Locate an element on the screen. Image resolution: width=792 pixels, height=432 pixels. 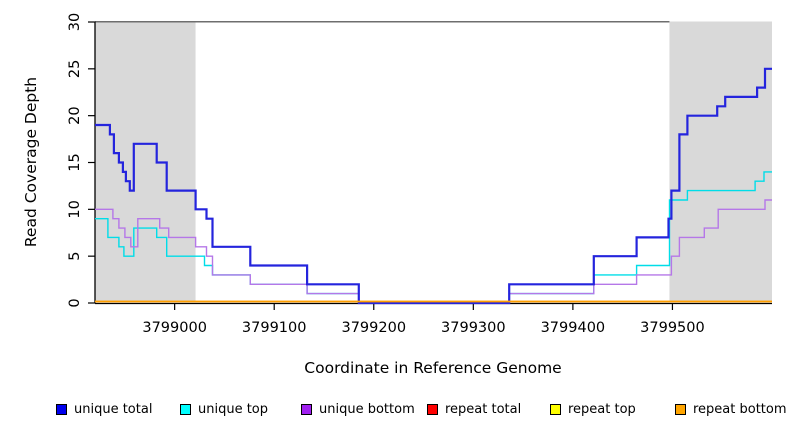
legend-swatch-unique-top is located at coordinates (185, 409).